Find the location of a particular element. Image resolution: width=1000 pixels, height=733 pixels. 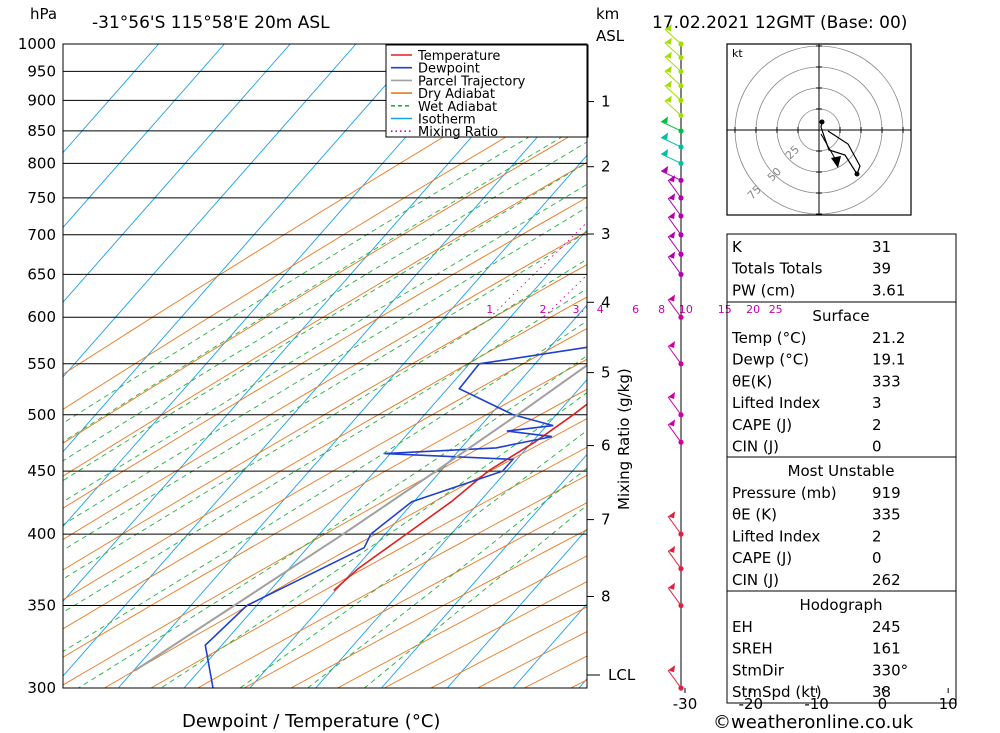

copyright: ©weatheronline.co.uk is located at coordinates (813, 722).